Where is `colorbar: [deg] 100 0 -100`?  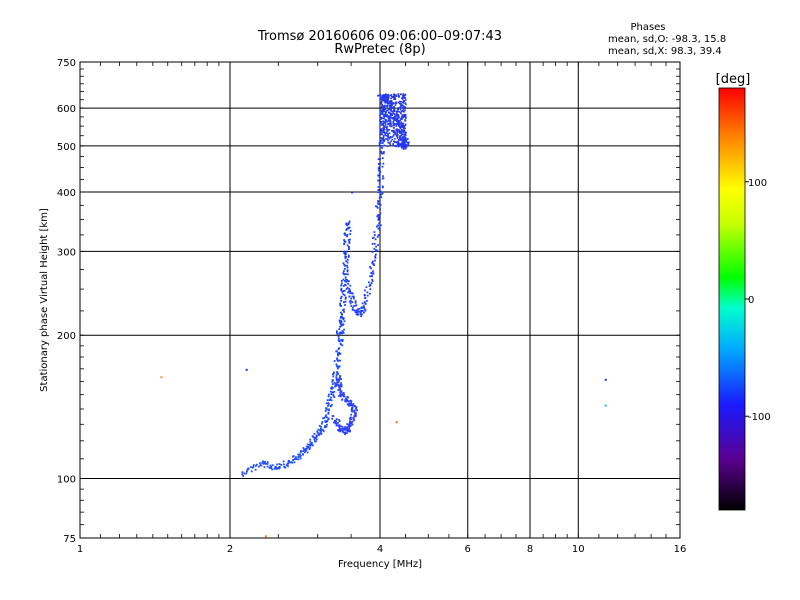 colorbar: [deg] 100 0 -100 is located at coordinates (743, 291).